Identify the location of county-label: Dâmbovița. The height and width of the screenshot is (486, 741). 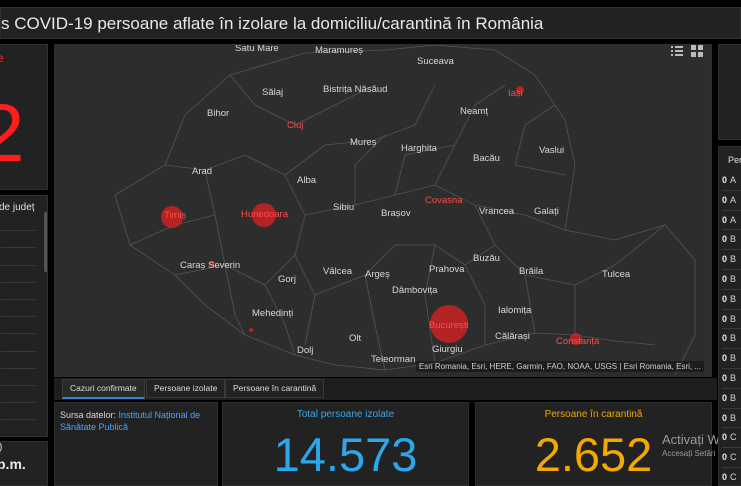
(415, 290).